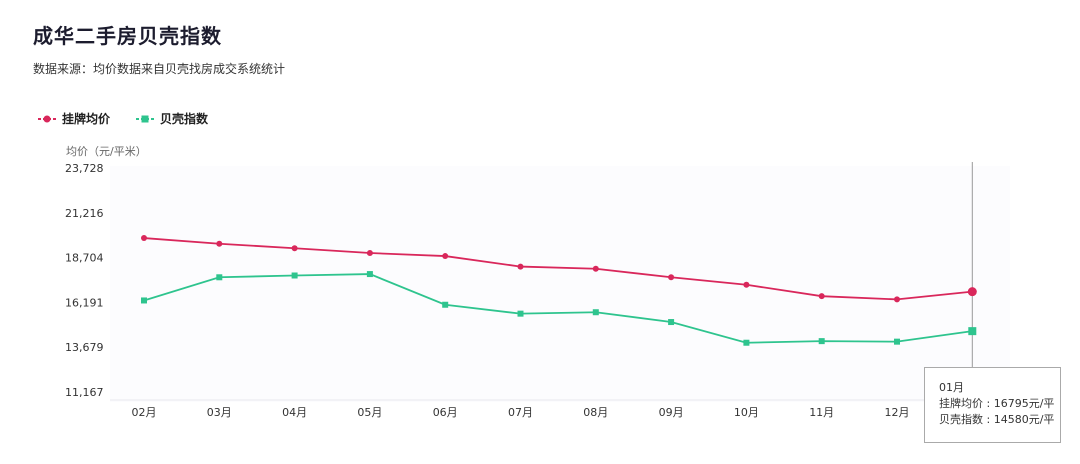  Describe the element at coordinates (123, 118) in the screenshot. I see `legend: 挂牌均价 贝壳指数` at that location.